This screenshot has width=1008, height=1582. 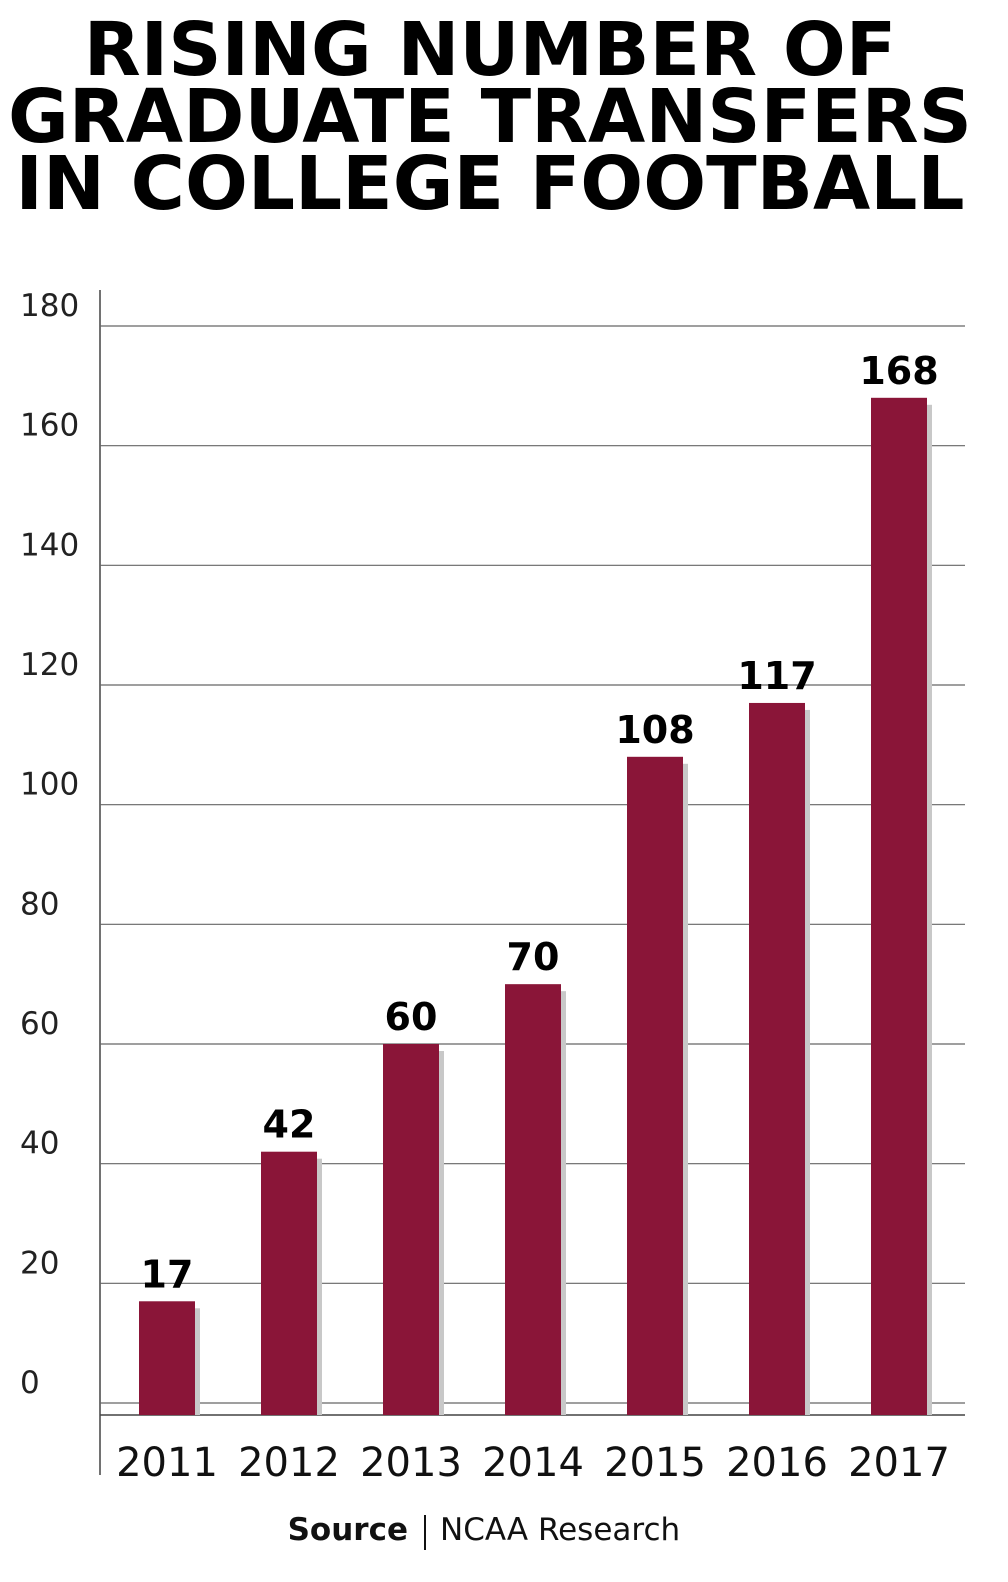 What do you see at coordinates (655, 1463) in the screenshot?
I see `x-tick-label: 2015` at bounding box center [655, 1463].